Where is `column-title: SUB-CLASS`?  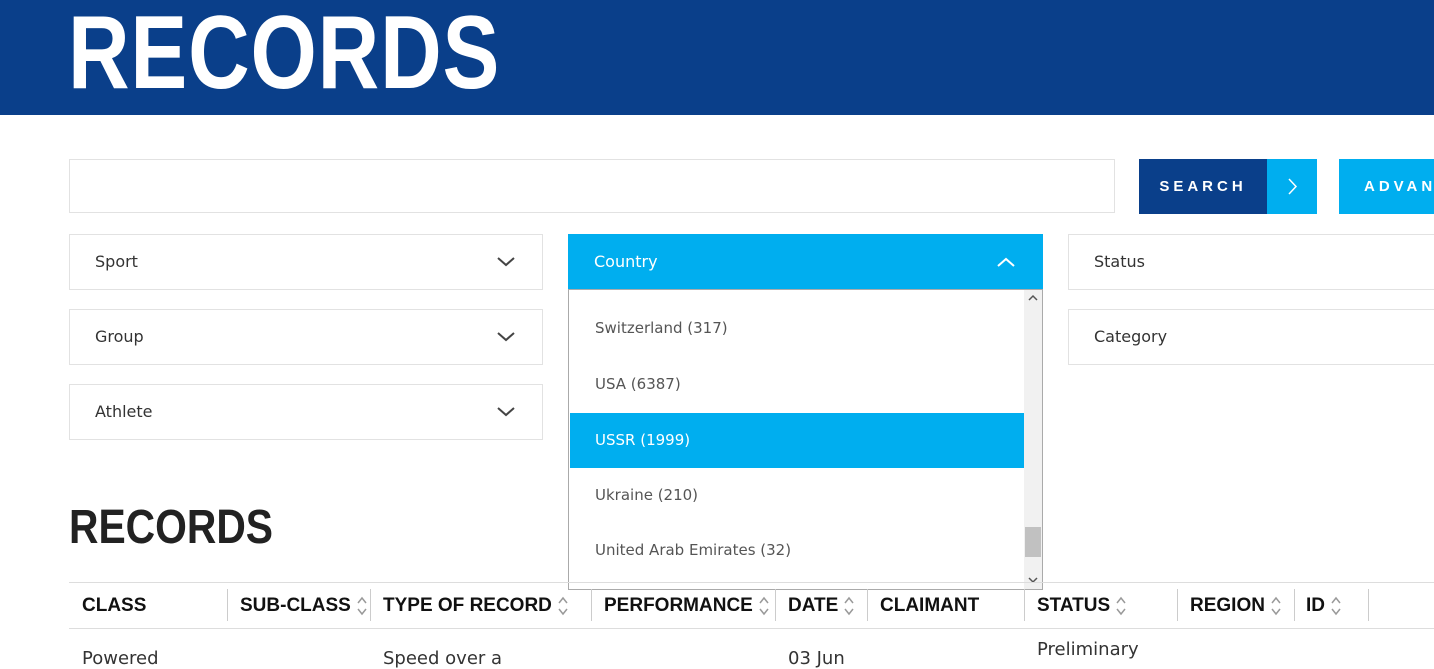 column-title: SUB-CLASS is located at coordinates (295, 605).